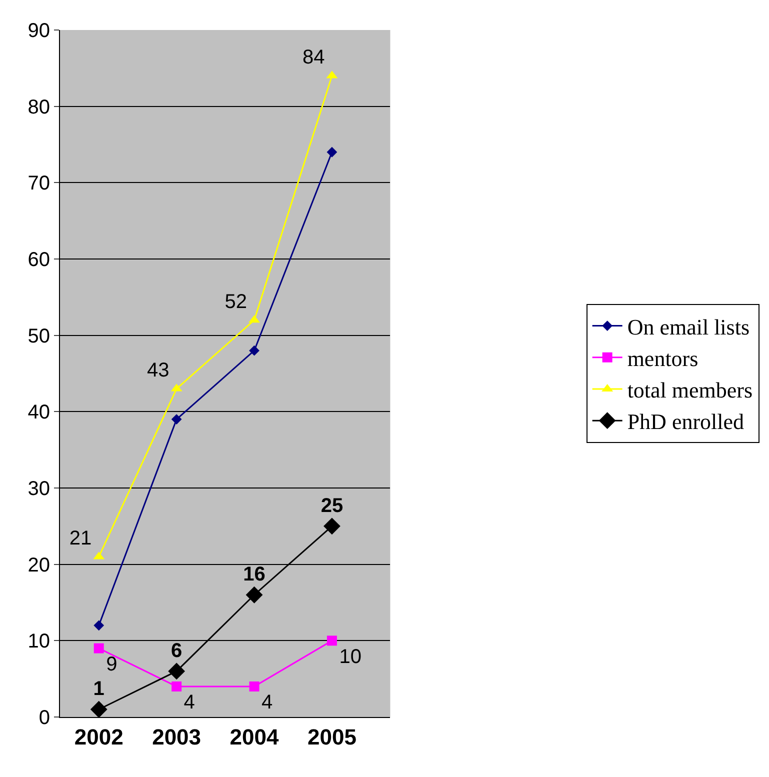  I want to click on data-label: 52, so click(236, 301).